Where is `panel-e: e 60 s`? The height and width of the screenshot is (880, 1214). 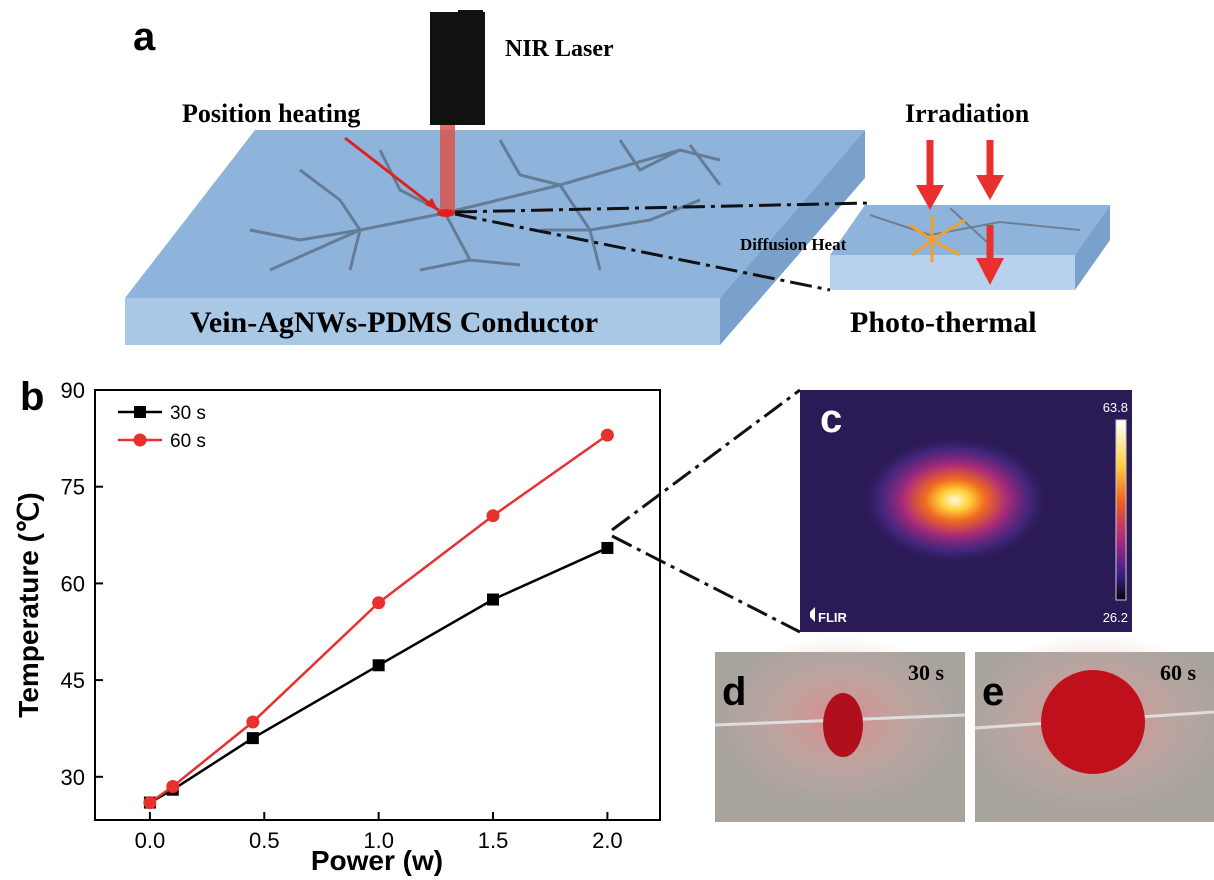 panel-e: e 60 s is located at coordinates (1089, 727).